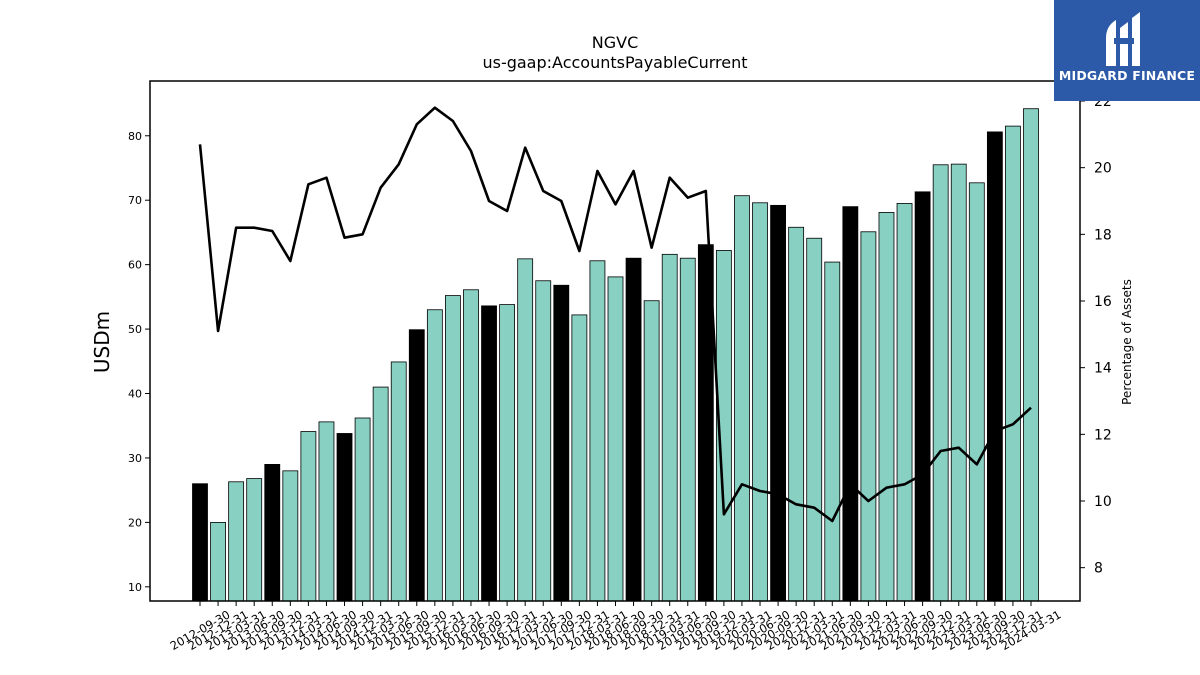 This screenshot has height=675, width=1200. What do you see at coordinates (1103, 302) in the screenshot?
I see `y2-tick-label-16: 16` at bounding box center [1103, 302].